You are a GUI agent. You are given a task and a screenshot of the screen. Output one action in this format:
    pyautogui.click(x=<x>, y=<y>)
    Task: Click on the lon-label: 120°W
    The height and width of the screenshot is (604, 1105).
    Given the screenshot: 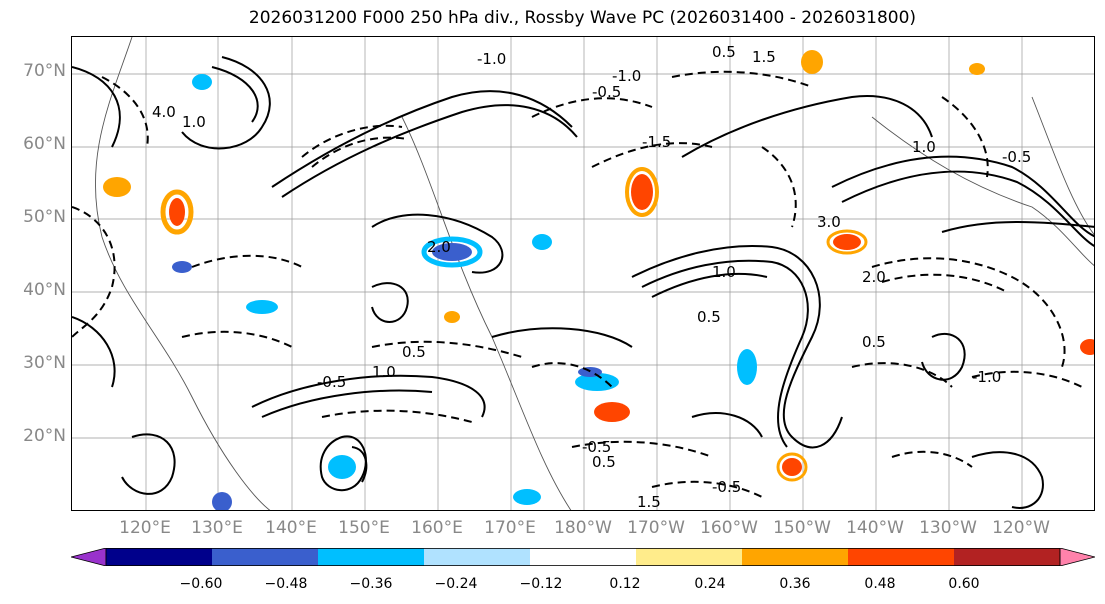 What is the action you would take?
    pyautogui.click(x=1021, y=528)
    